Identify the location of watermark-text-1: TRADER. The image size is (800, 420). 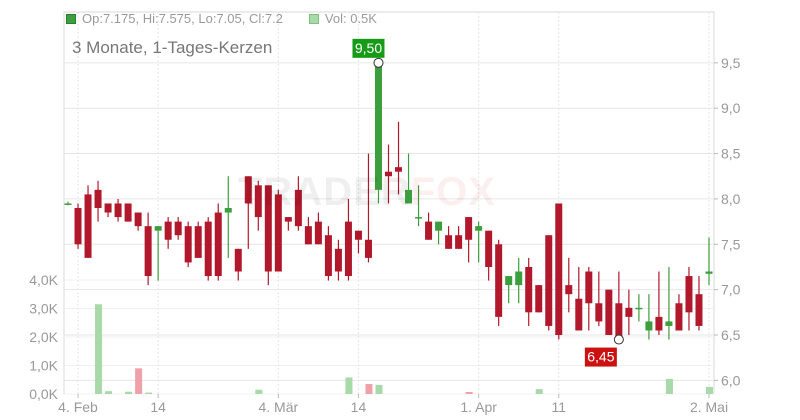
(324, 192).